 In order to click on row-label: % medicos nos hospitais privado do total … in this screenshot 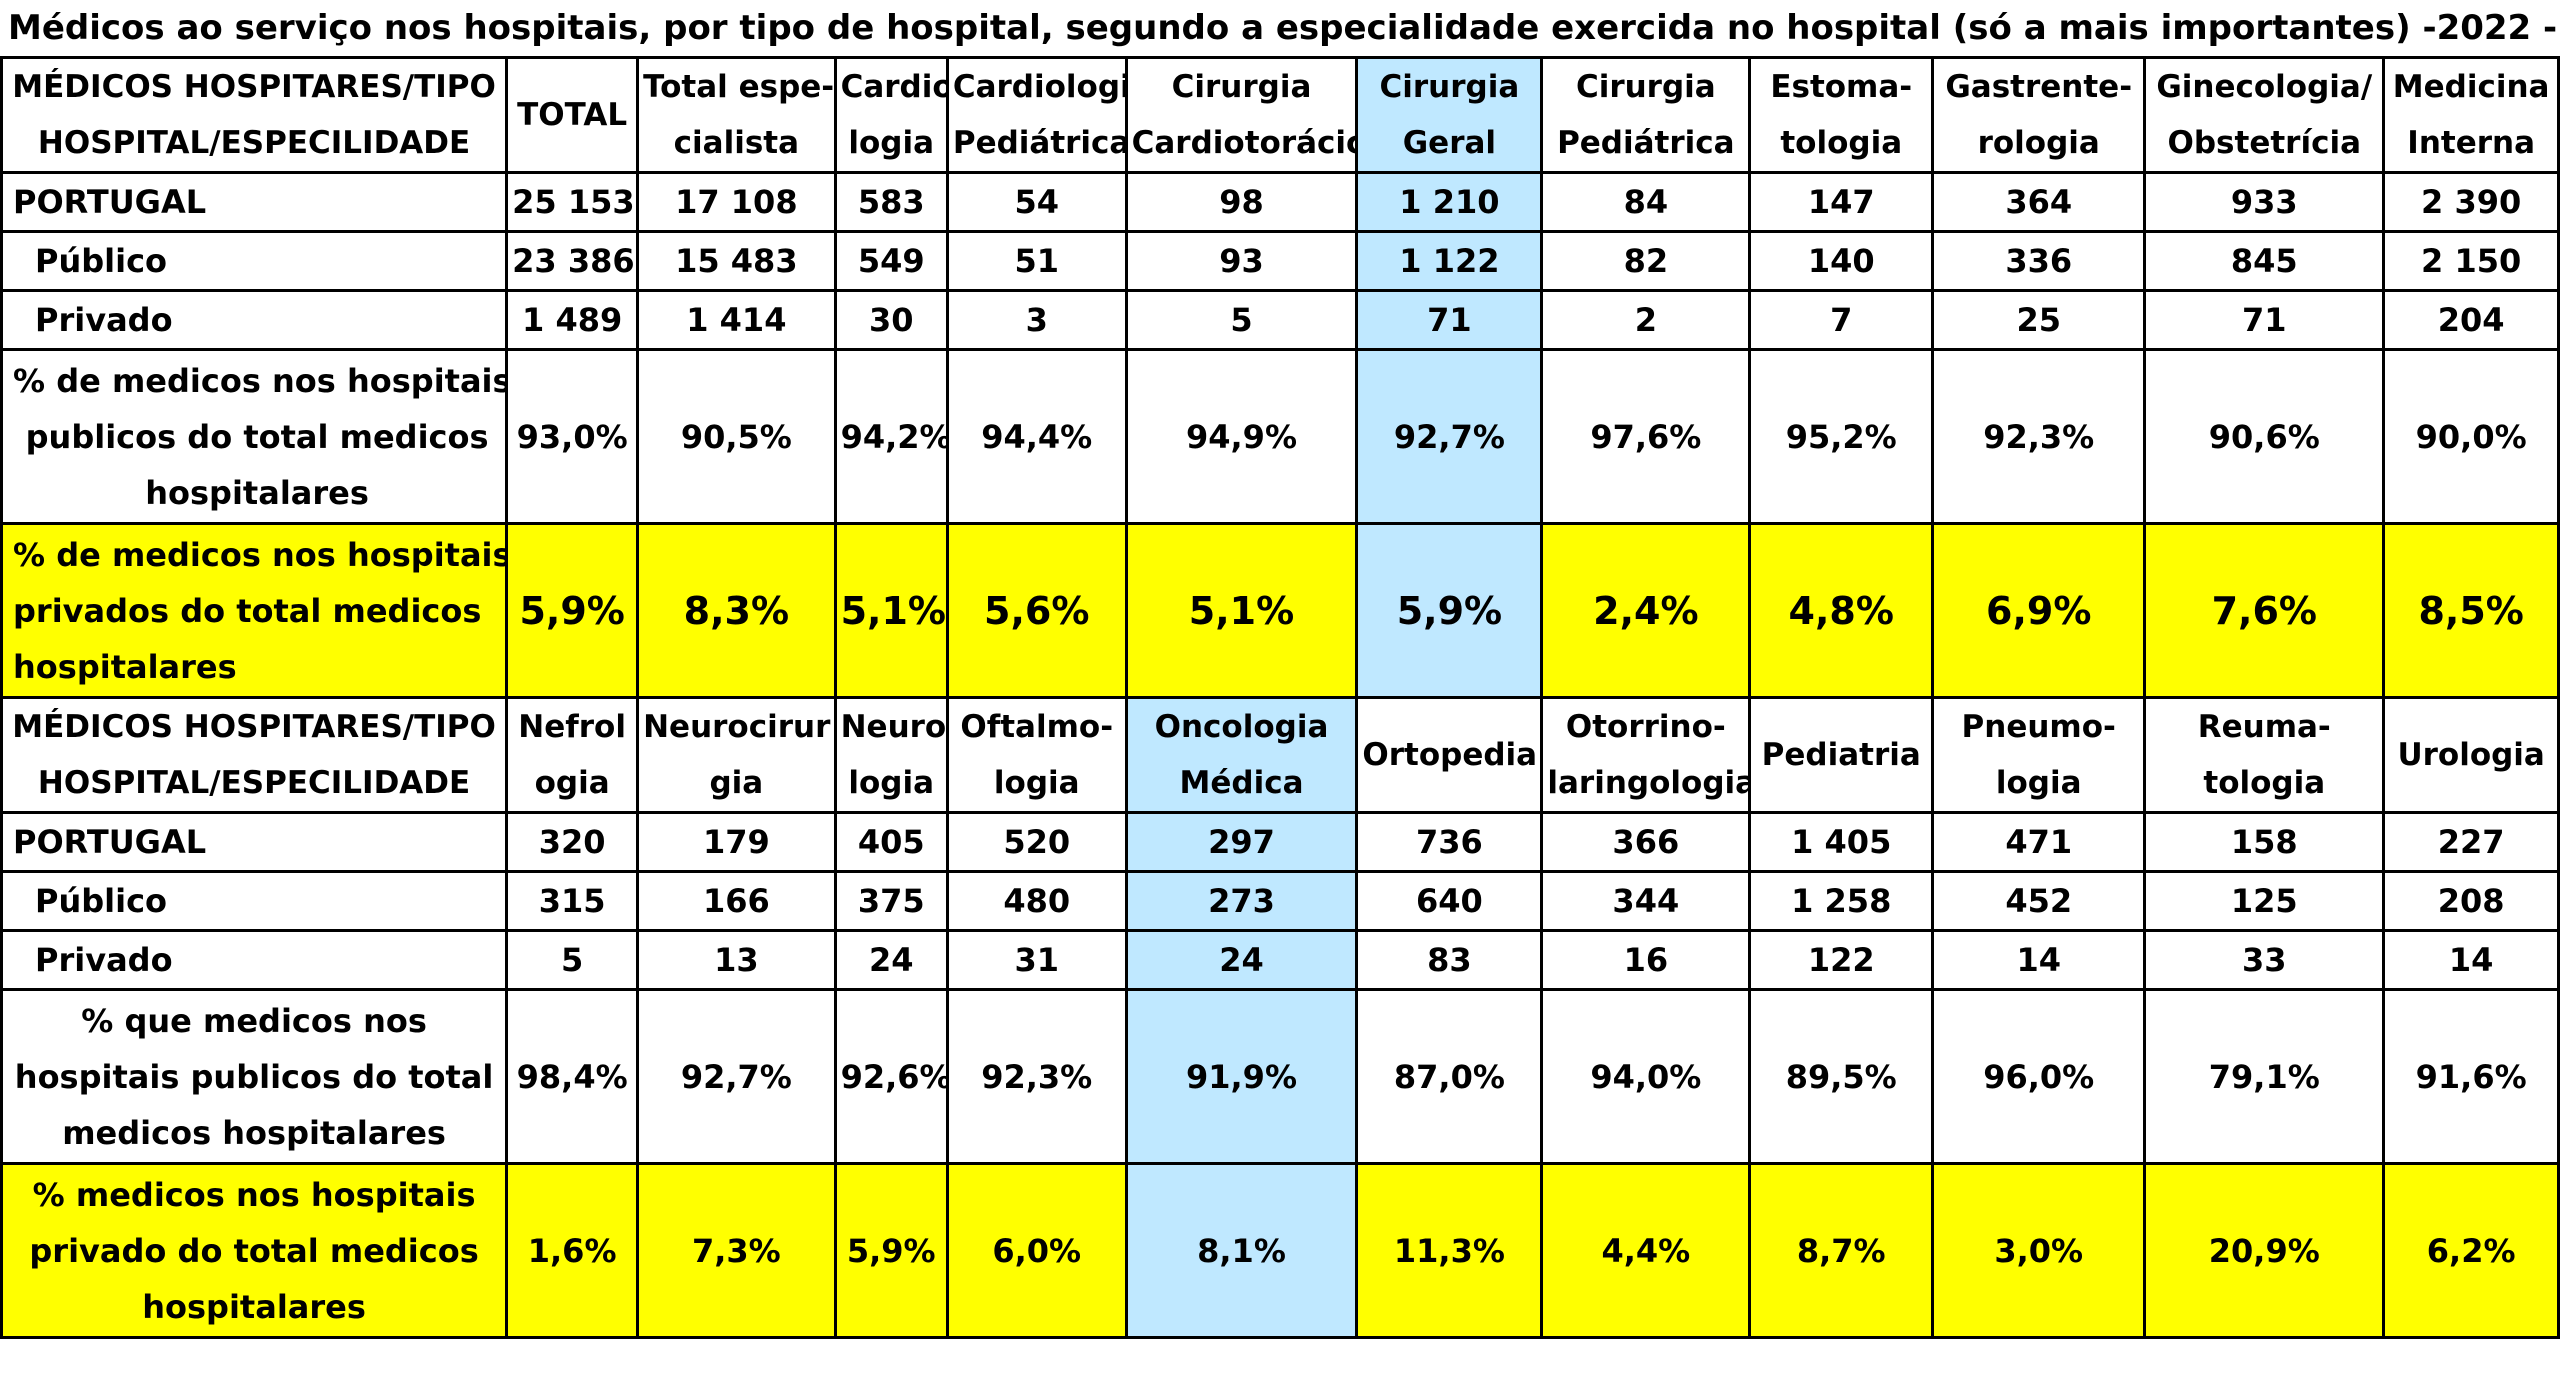, I will do `click(254, 1250)`.